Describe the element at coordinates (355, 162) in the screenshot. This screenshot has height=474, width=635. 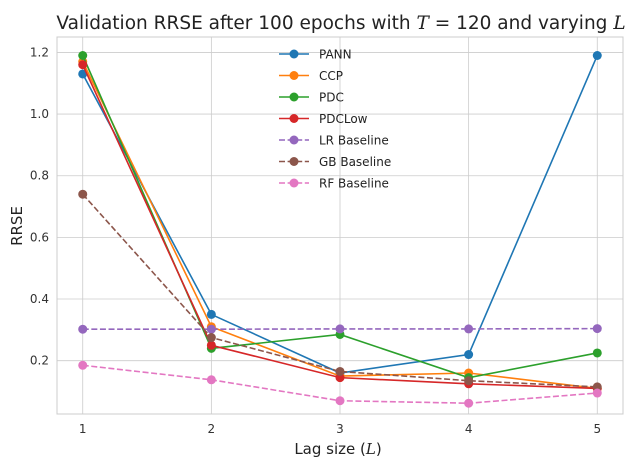
I see `legend-label: GB Baseline` at that location.